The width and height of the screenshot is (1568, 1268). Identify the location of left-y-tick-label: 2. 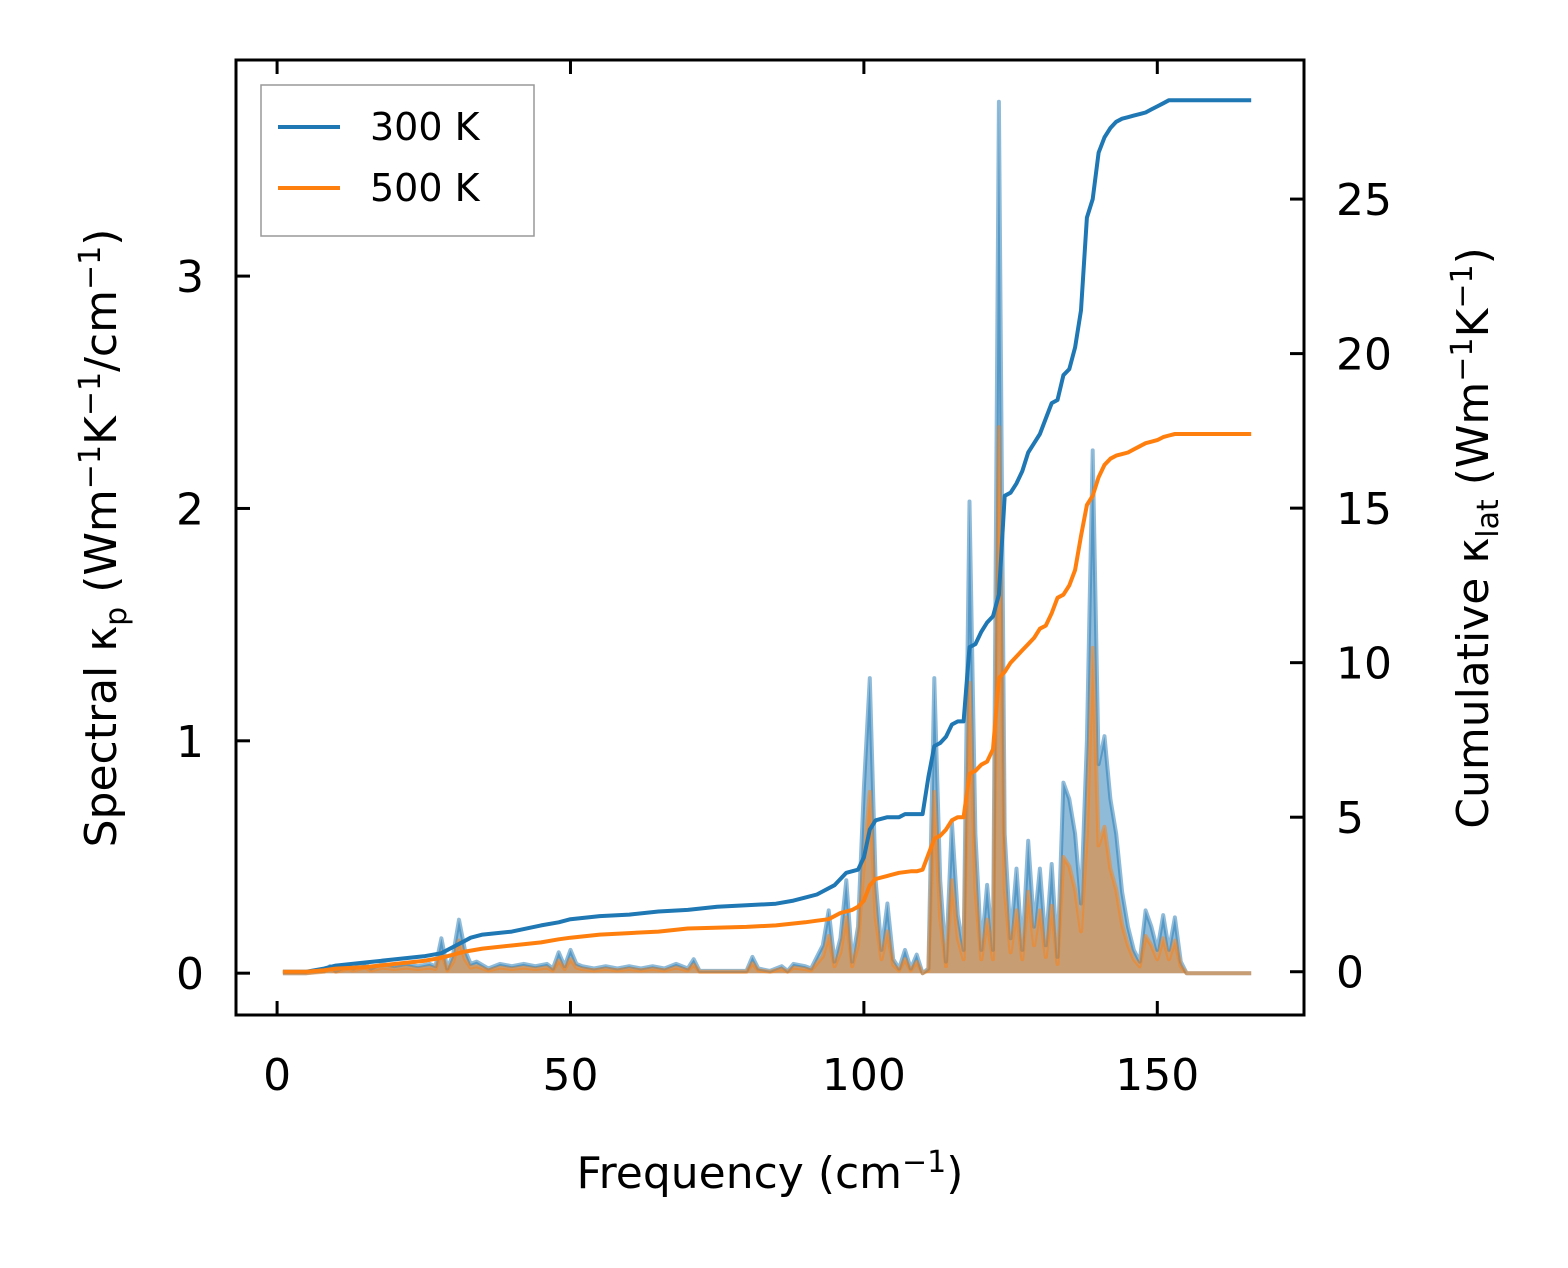
(190, 509).